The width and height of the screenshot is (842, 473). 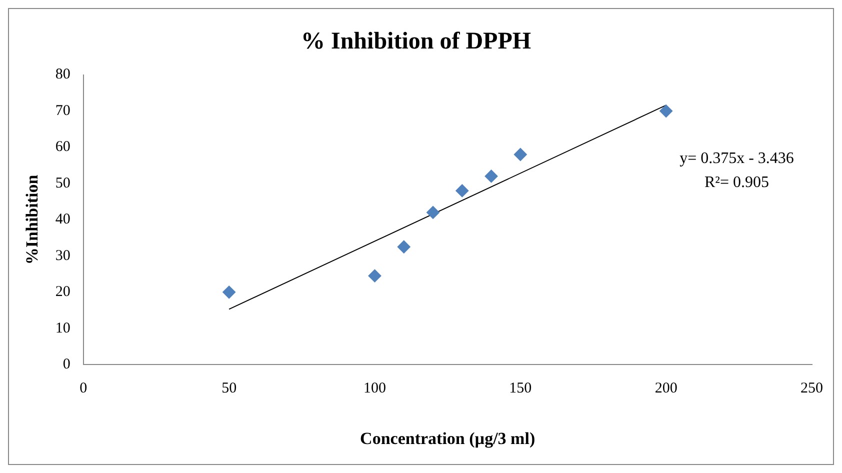 I want to click on x-tick-label: 50, so click(x=229, y=388).